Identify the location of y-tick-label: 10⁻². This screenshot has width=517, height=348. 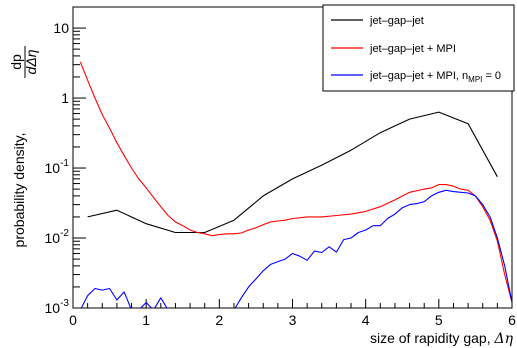
(57, 237).